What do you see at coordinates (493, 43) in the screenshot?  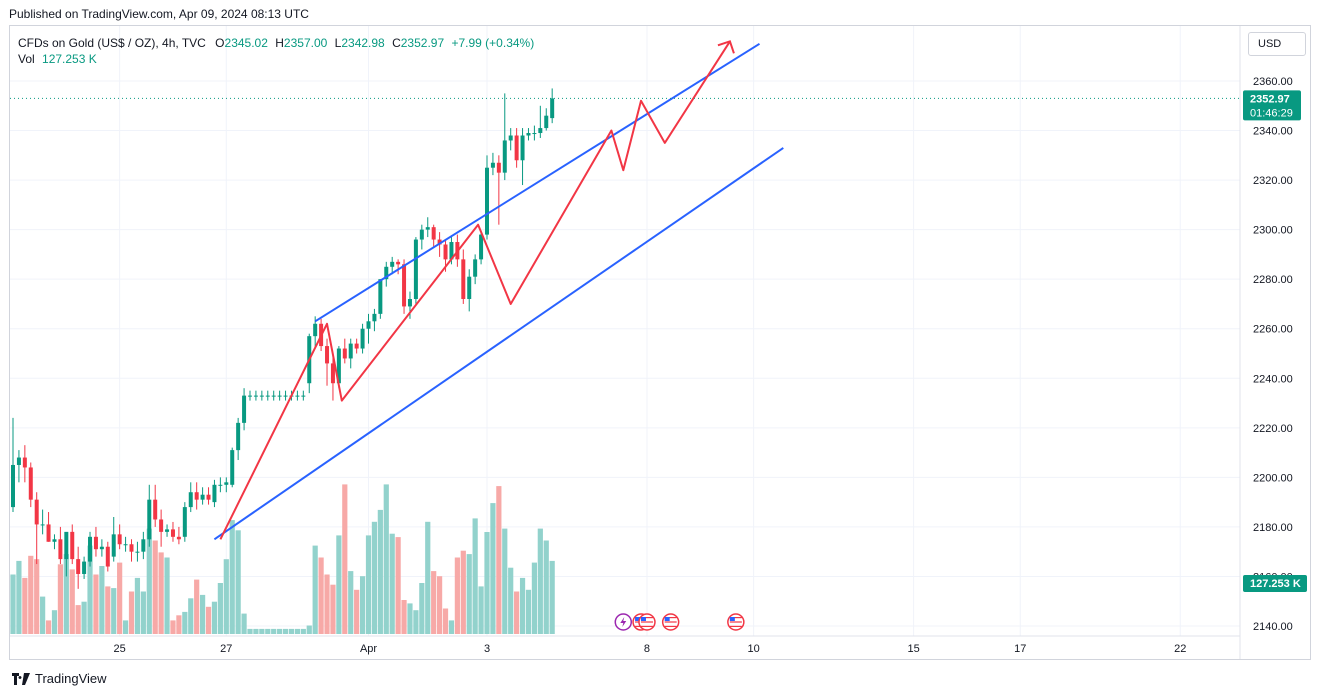 I see `change-value: +7.99 (+0.34%)` at bounding box center [493, 43].